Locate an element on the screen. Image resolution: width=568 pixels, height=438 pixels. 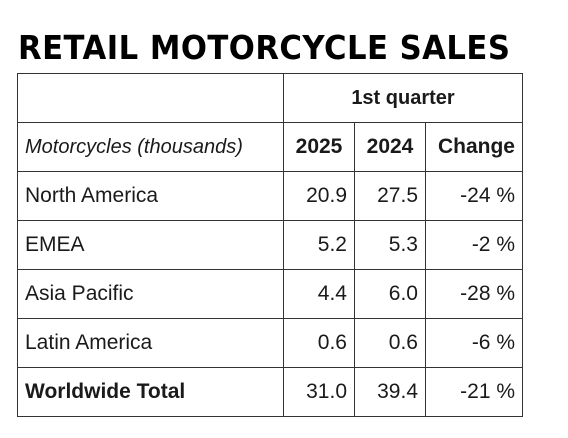
column-header-2024: 2024 is located at coordinates (390, 147).